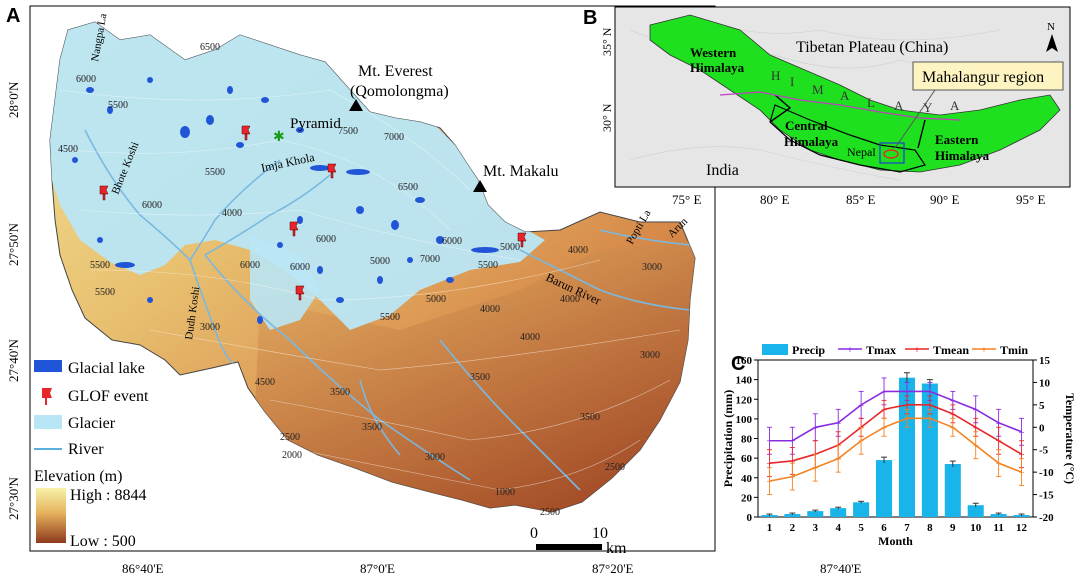  Describe the element at coordinates (686, 199) in the screenshot. I see `lon-label: 75° E` at that location.